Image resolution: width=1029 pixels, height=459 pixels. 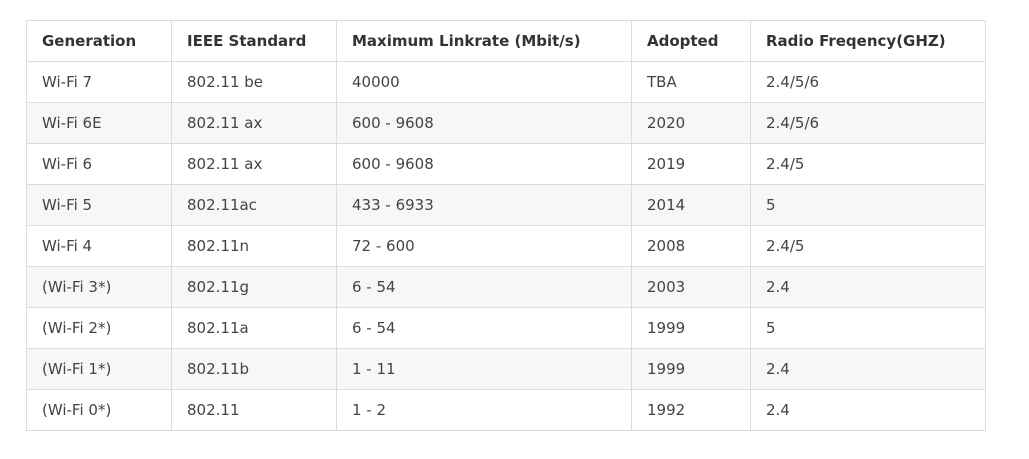 I want to click on table-row: (Wi-Fi 2*) 802.11a 6 - 54 1999 5, so click(x=506, y=328).